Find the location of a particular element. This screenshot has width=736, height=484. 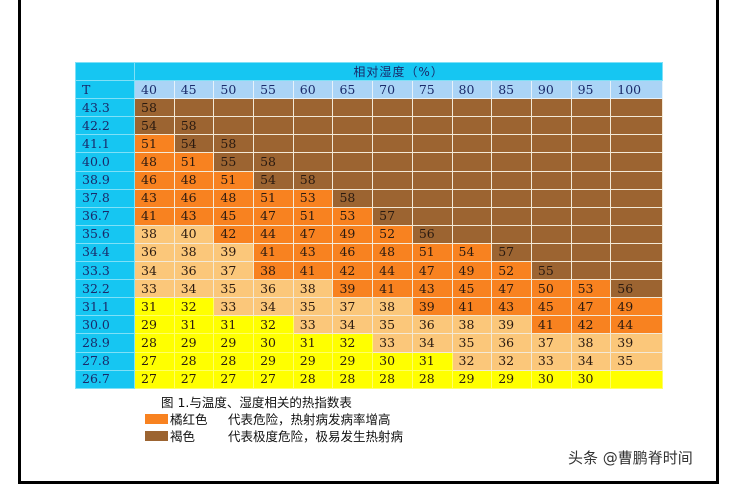

humidity-axis-label: 相对湿度（%） is located at coordinates (398, 71).